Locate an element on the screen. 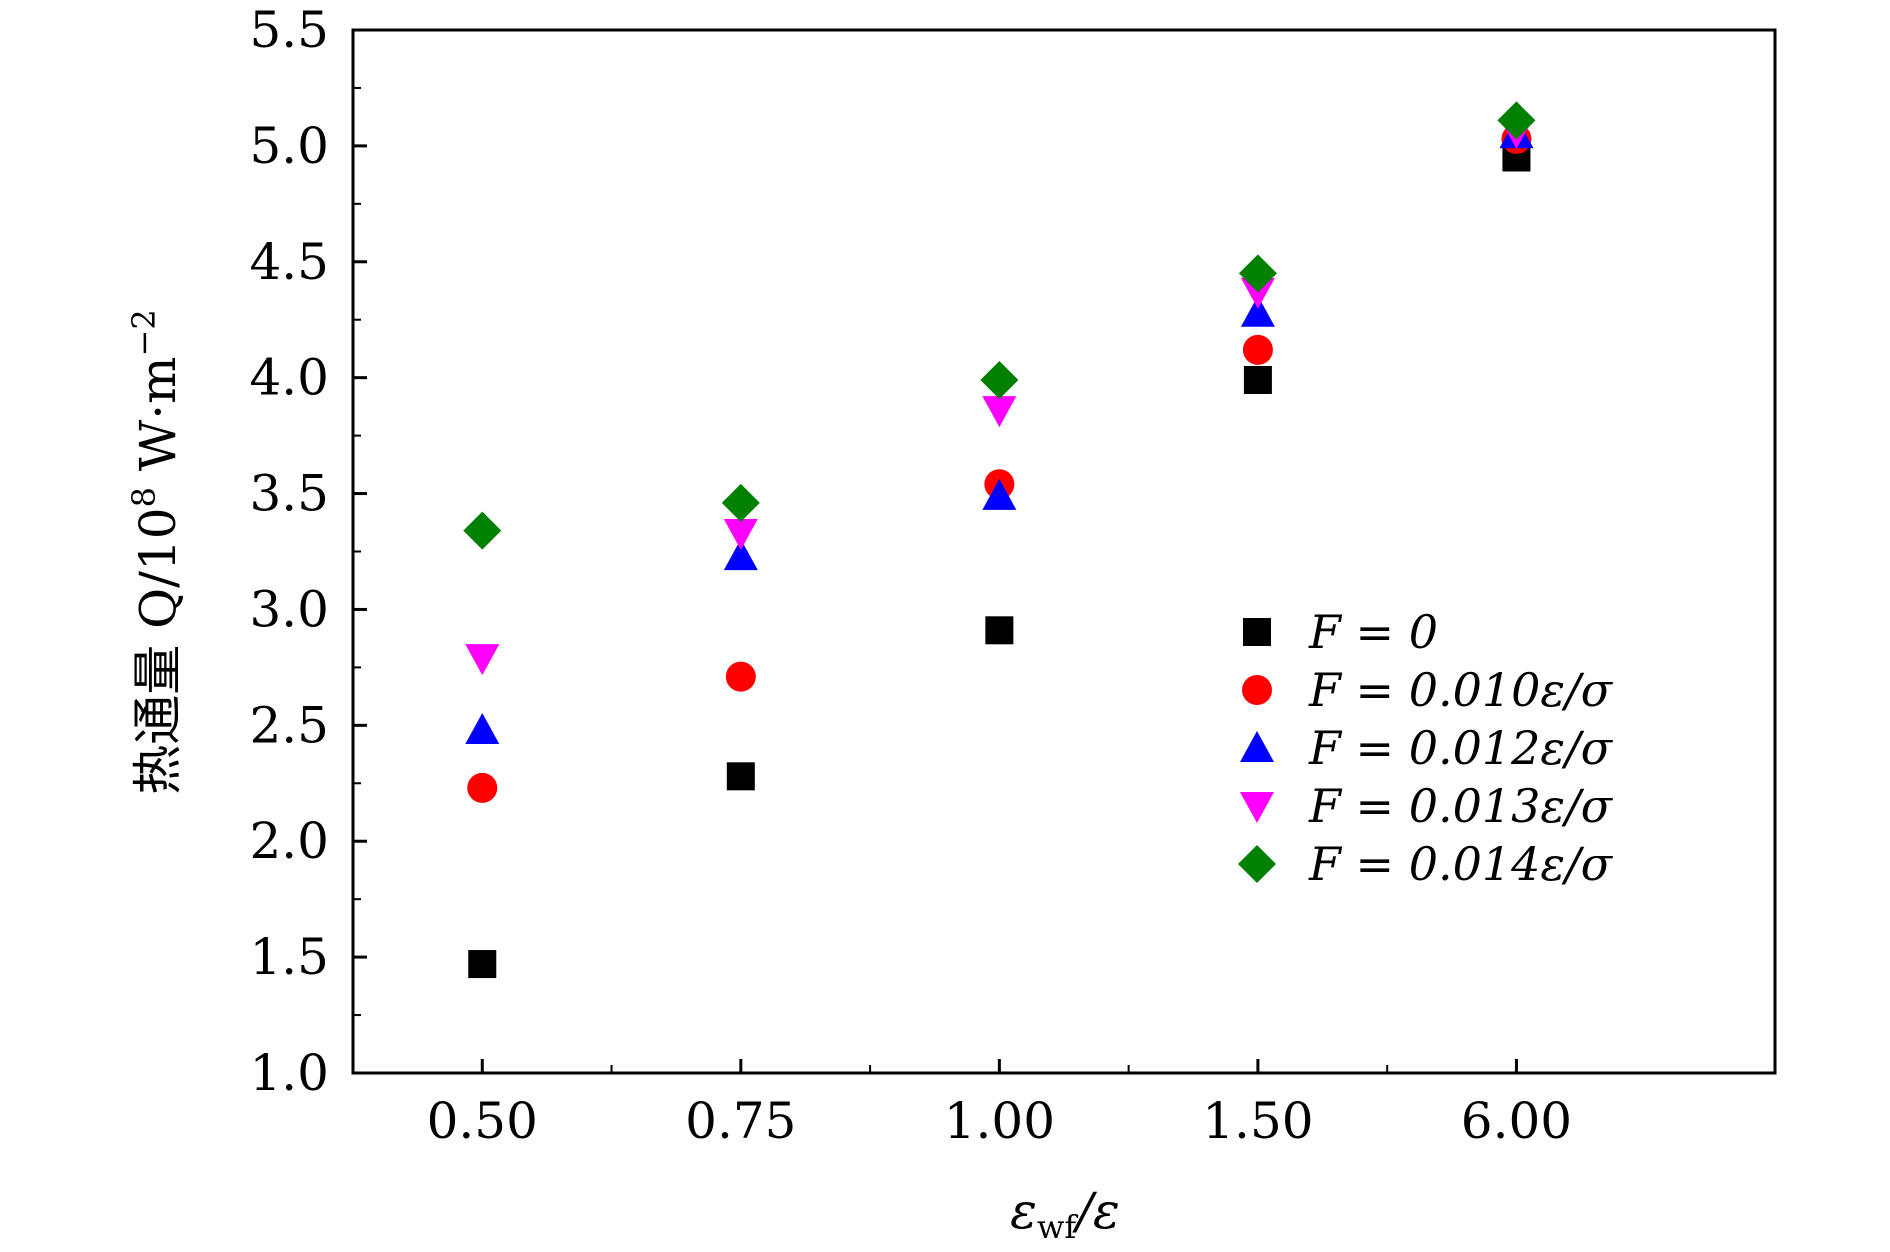 The width and height of the screenshot is (1890, 1252). legend-label: F = 0.013ε/σ is located at coordinates (1461, 806).